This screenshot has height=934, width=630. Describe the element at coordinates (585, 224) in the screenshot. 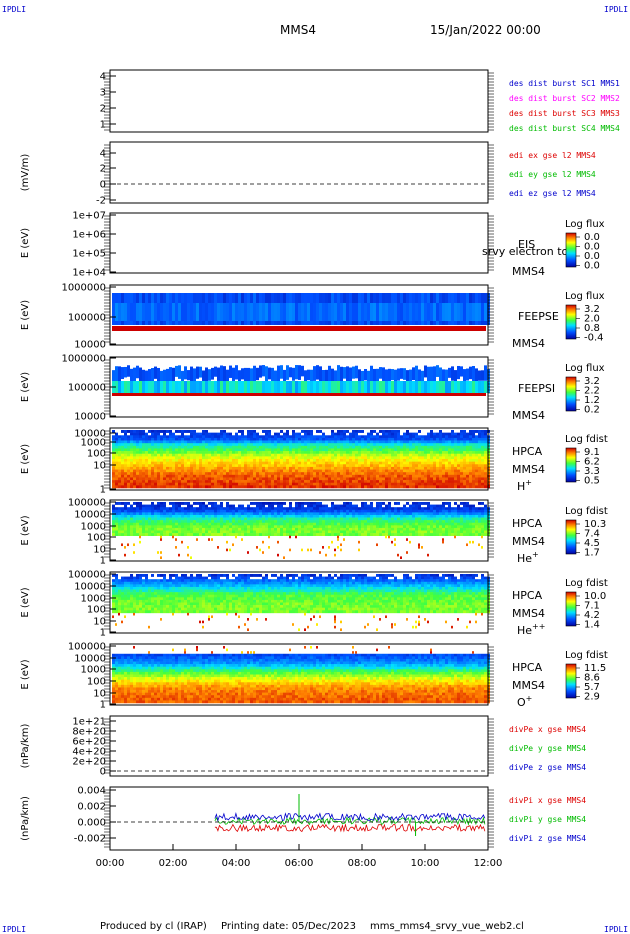

I see `colorbar-title: Log flux` at that location.